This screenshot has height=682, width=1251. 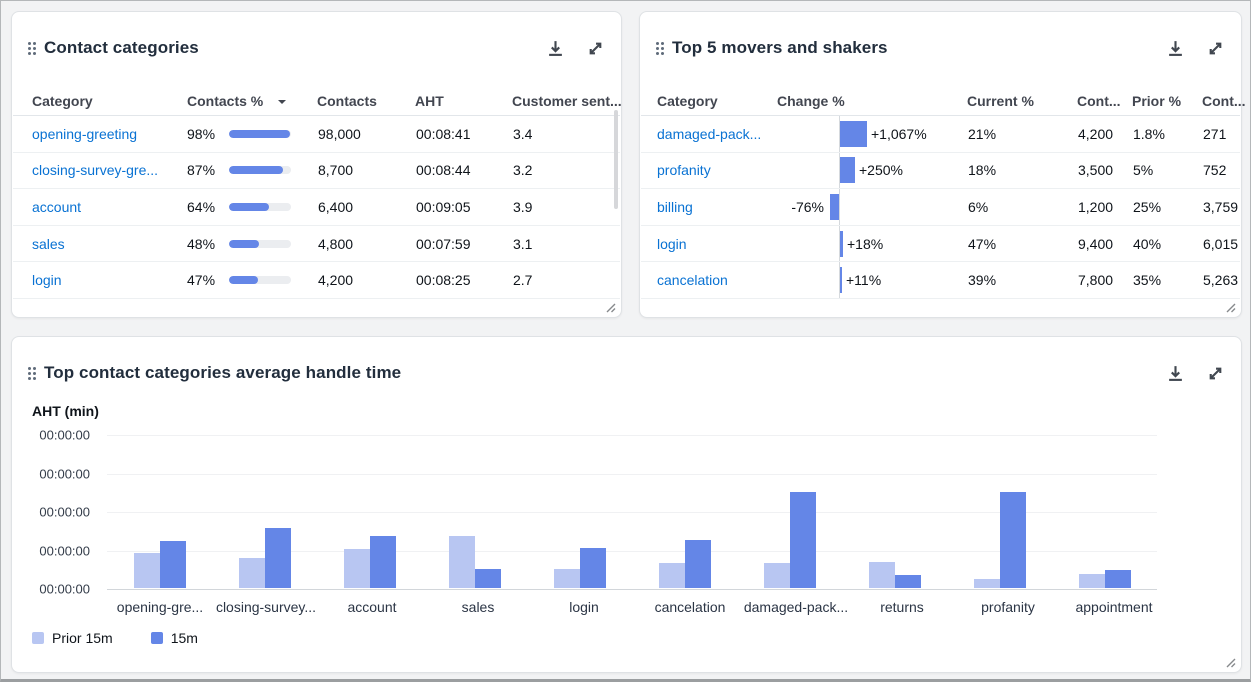 I want to click on category-link: billing, so click(x=675, y=206).